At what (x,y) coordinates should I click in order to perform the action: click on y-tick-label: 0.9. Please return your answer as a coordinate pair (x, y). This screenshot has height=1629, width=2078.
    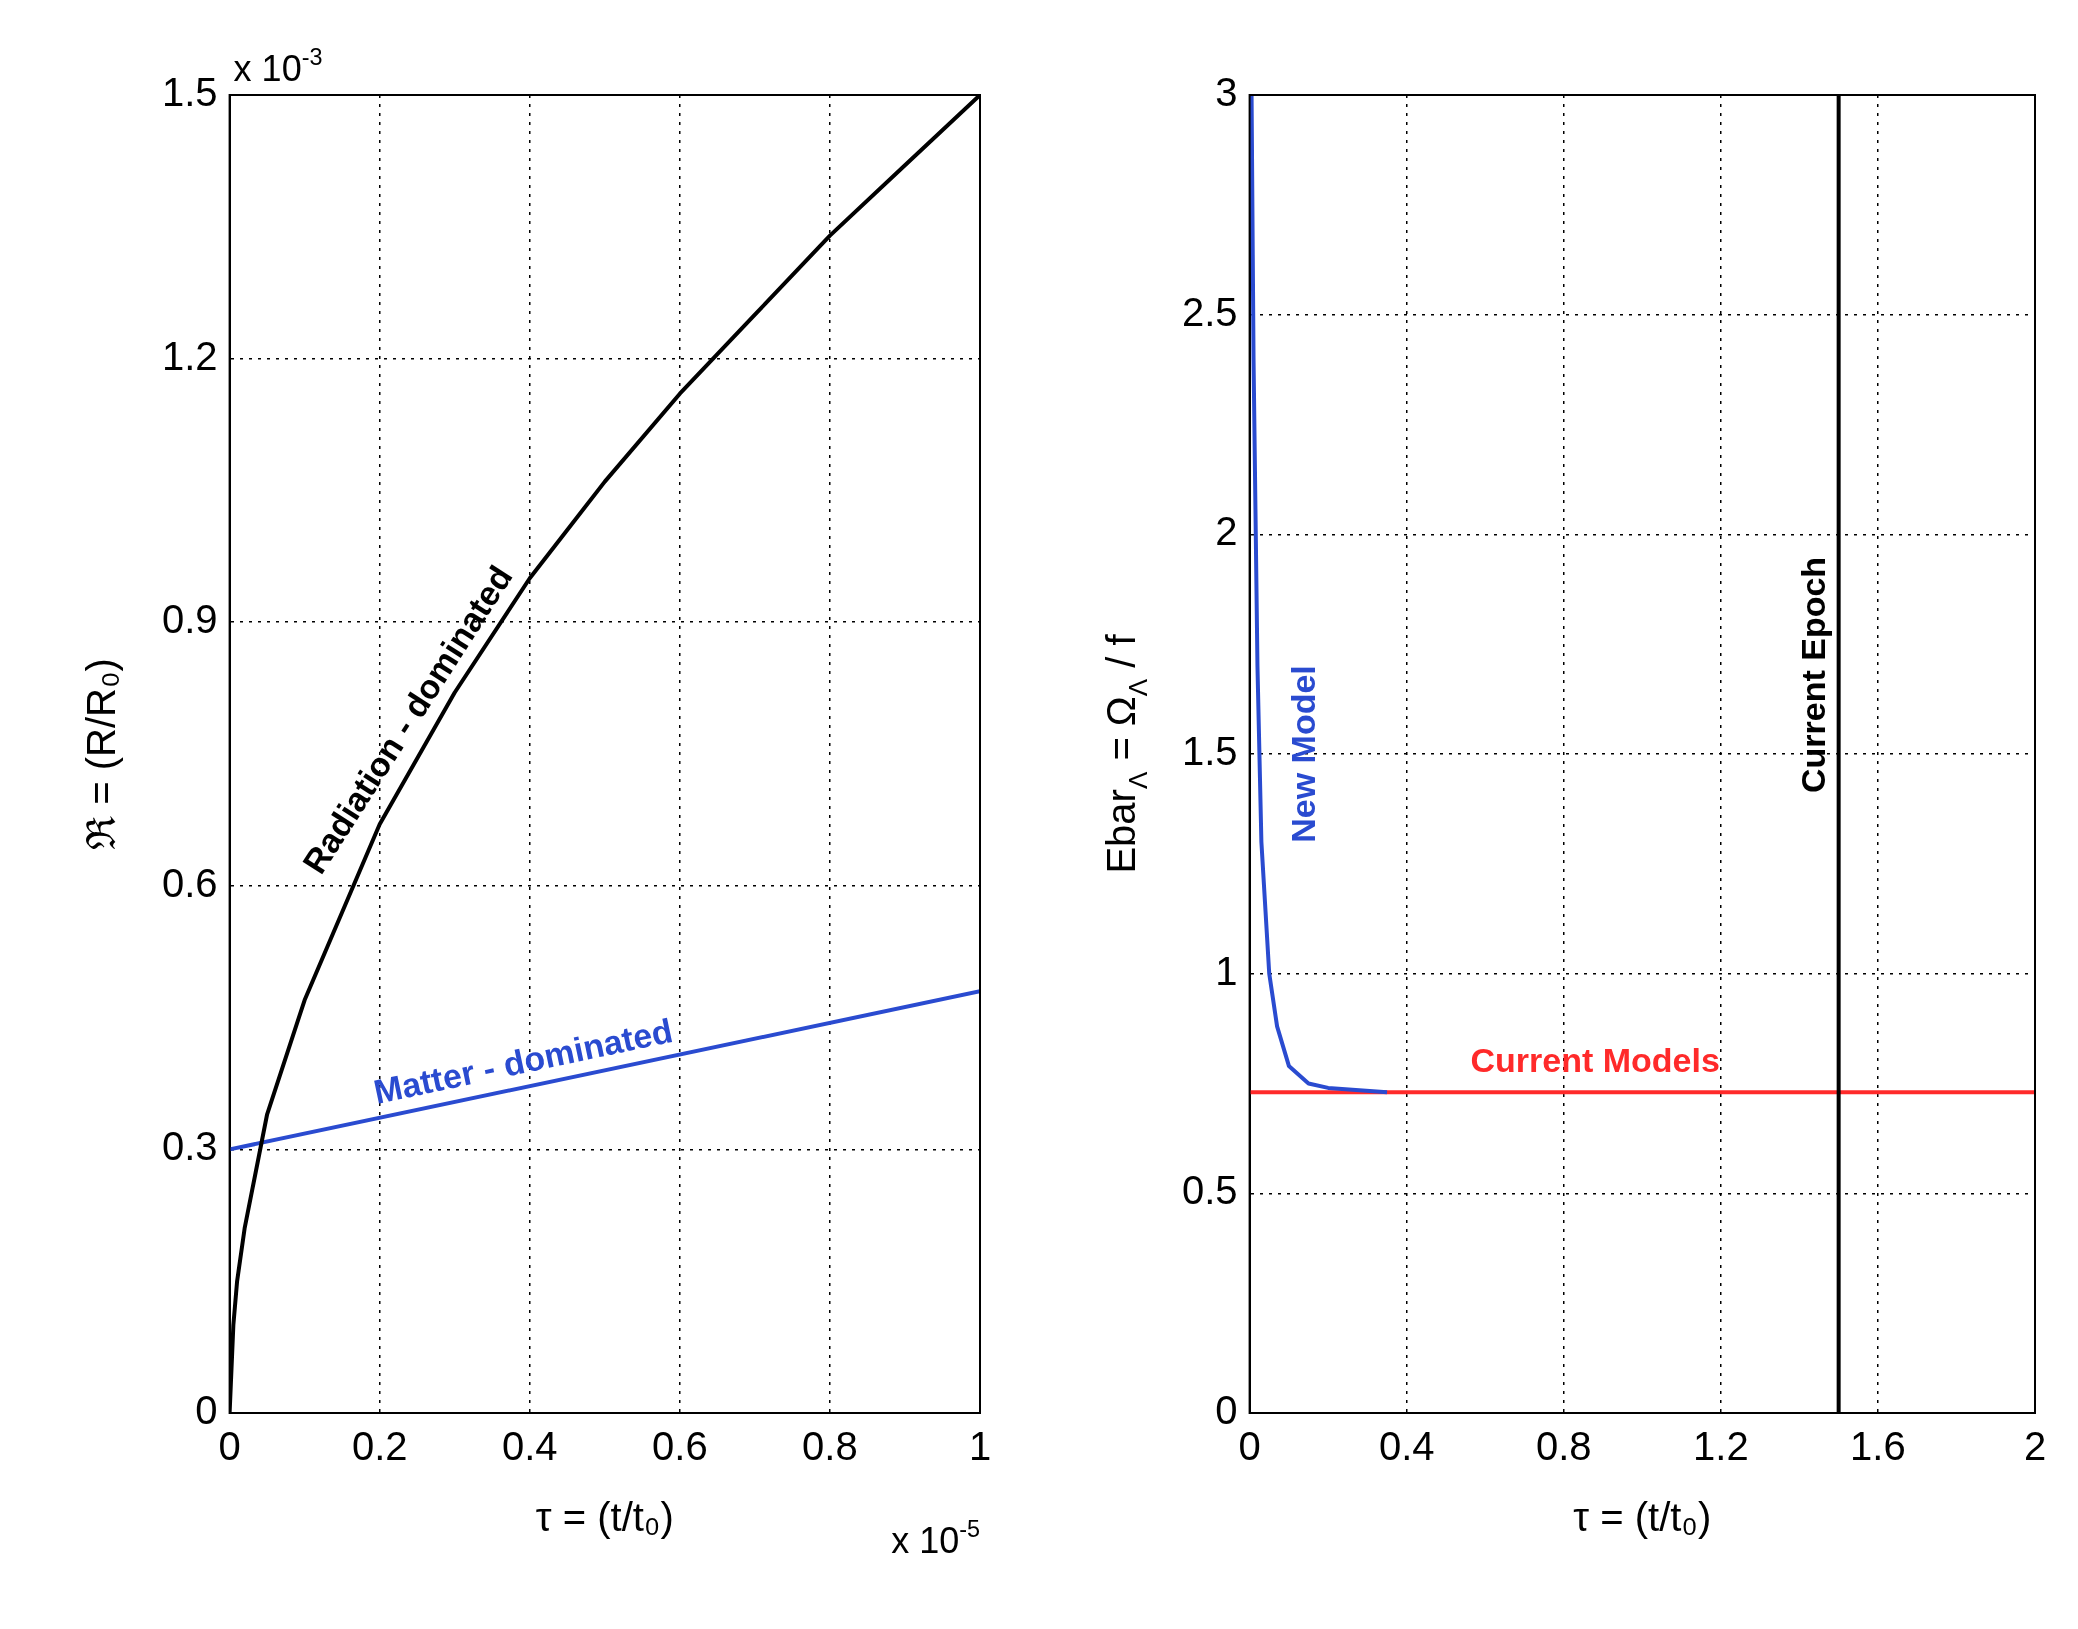
    Looking at the image, I should click on (190, 619).